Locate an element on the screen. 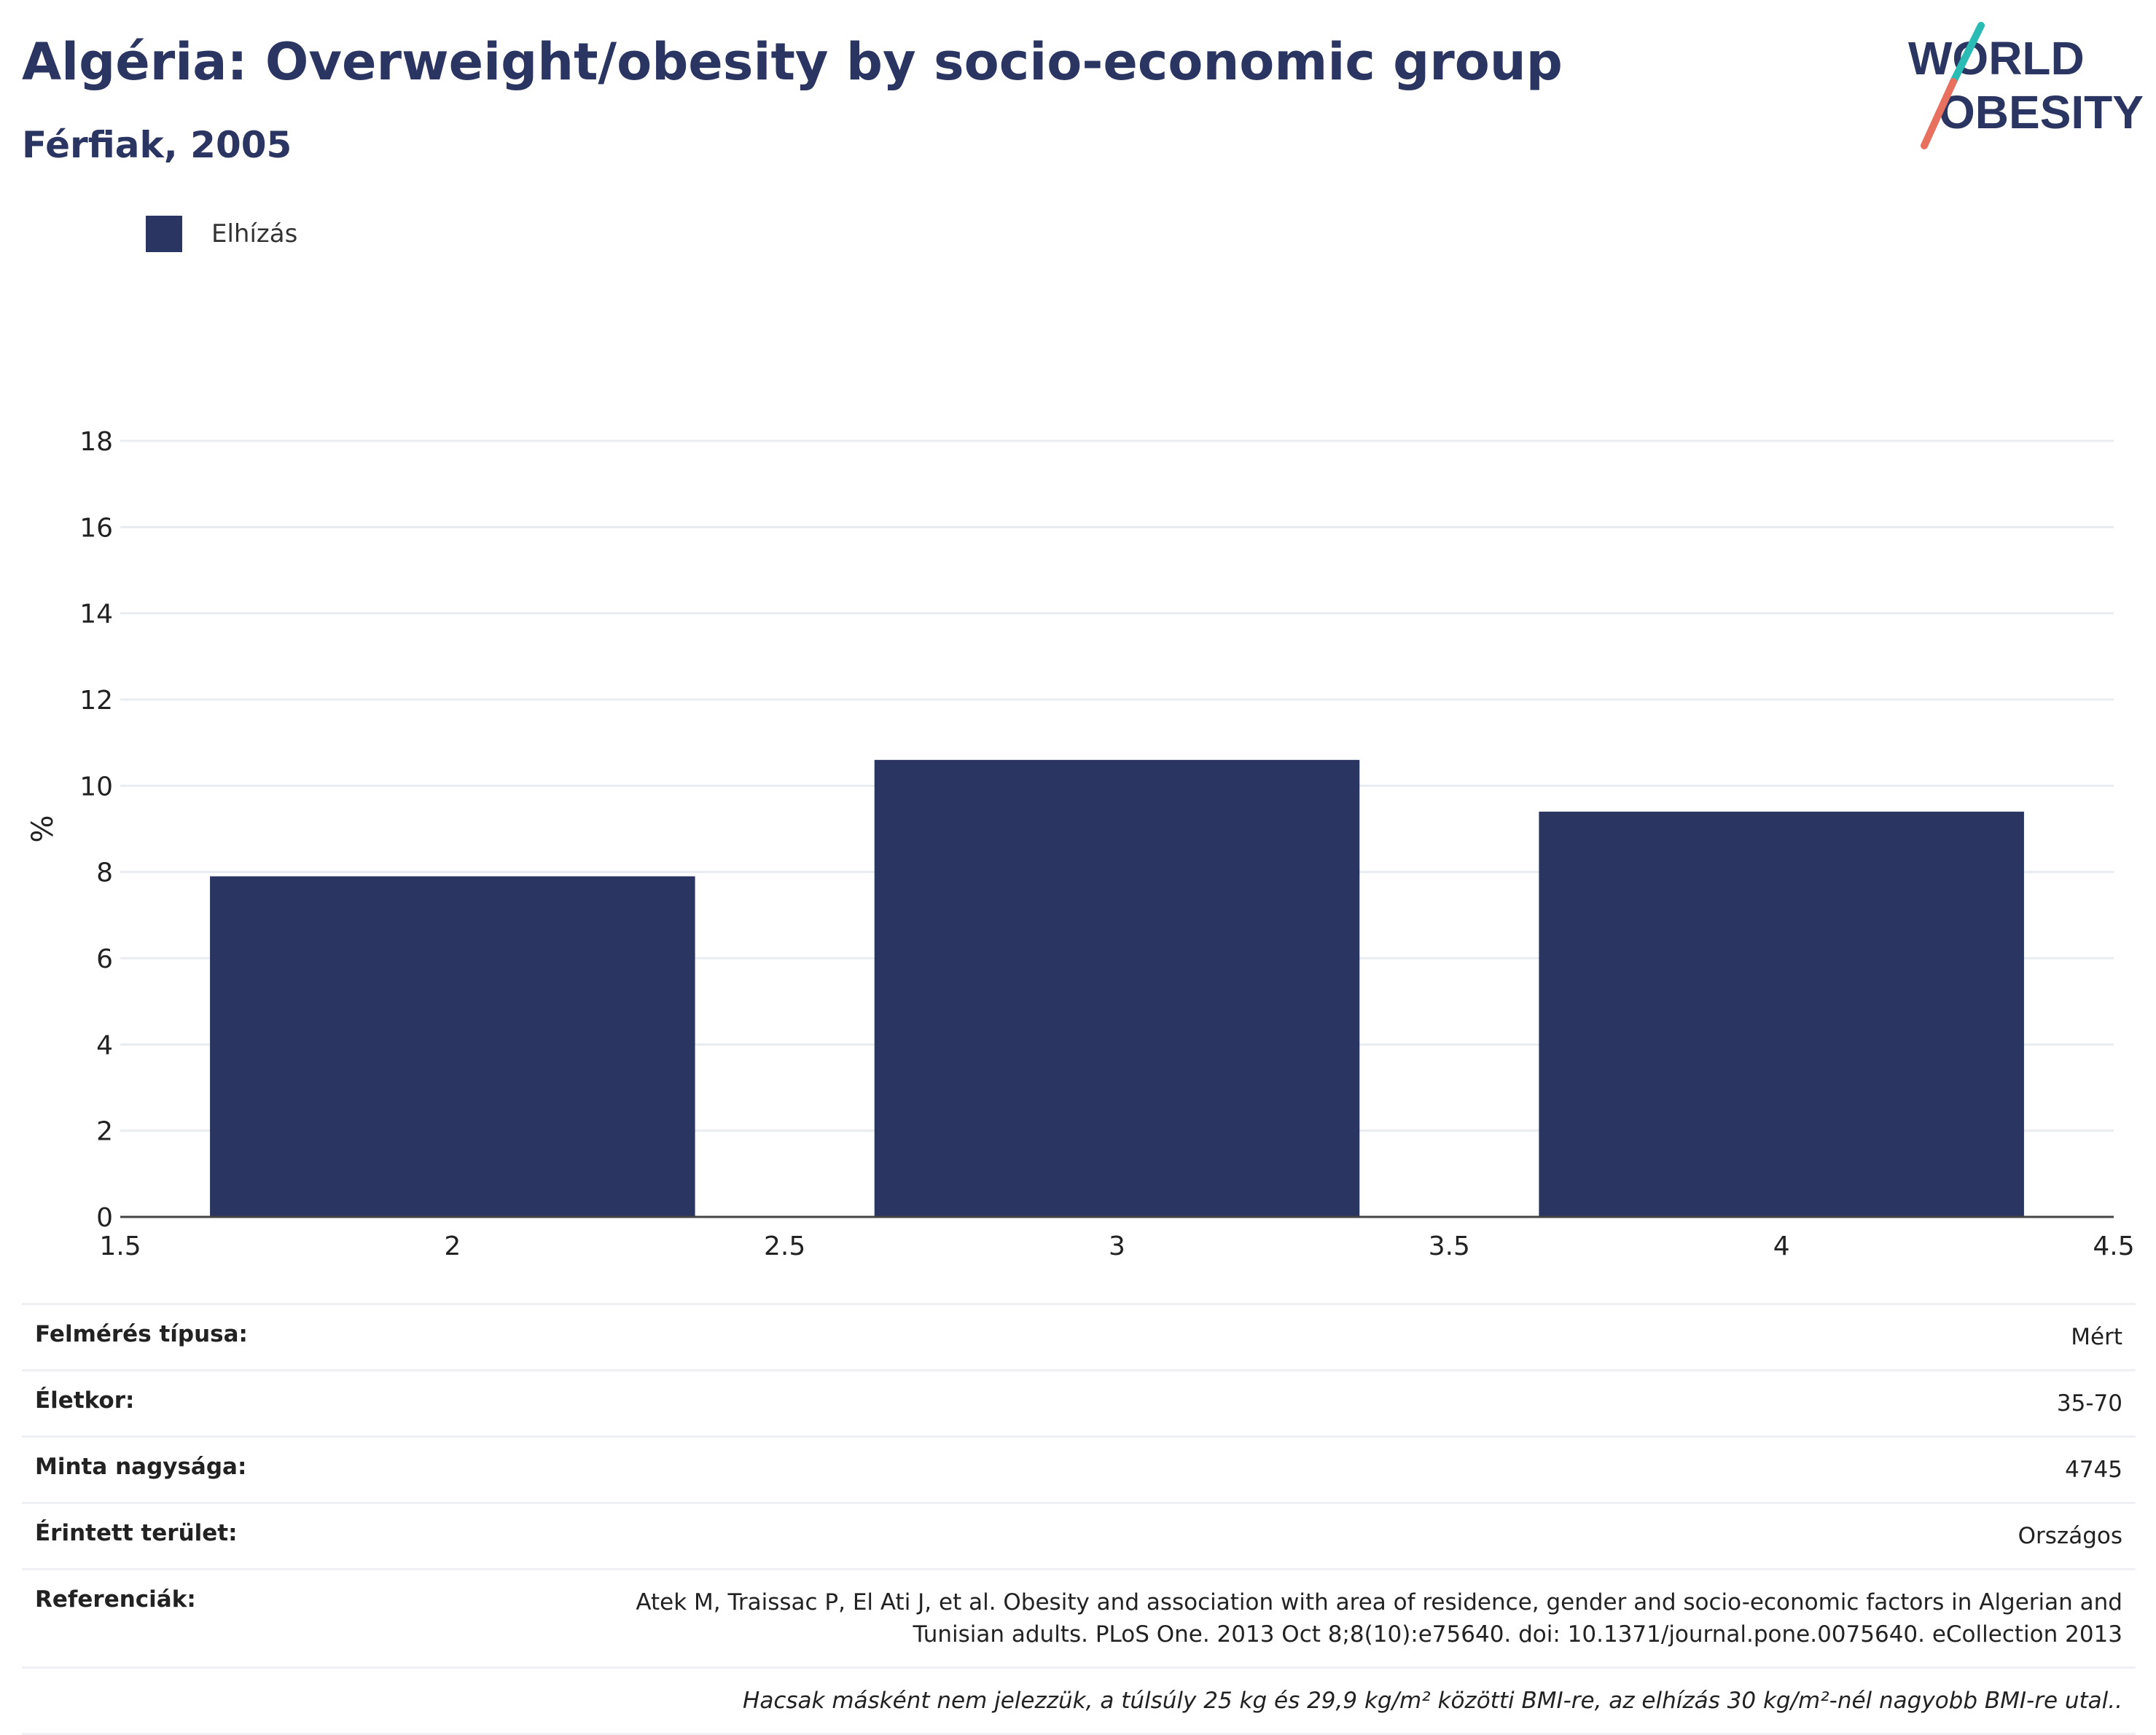  x-tick-label: 4.5 is located at coordinates (2113, 1246).